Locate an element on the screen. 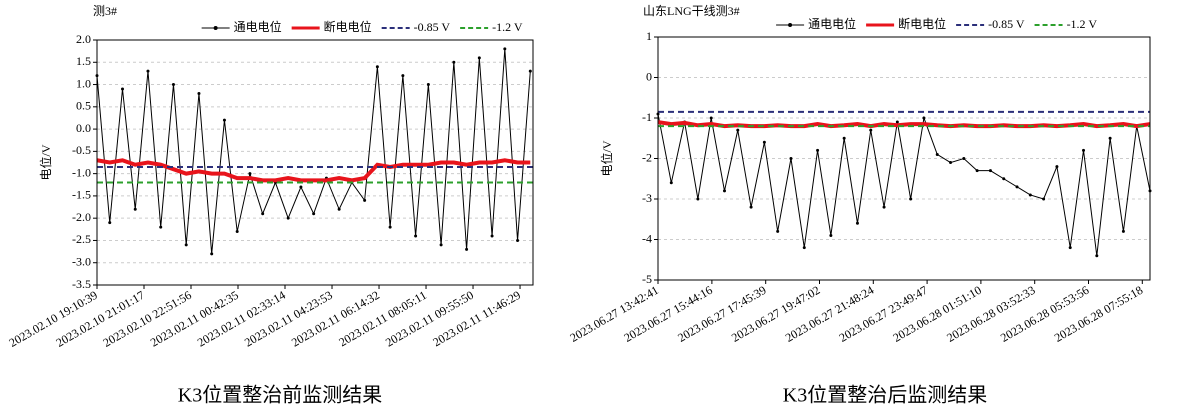 The height and width of the screenshot is (415, 1182). x-tick-label: 2023.06.27 13:42:41 is located at coordinates (614, 314).